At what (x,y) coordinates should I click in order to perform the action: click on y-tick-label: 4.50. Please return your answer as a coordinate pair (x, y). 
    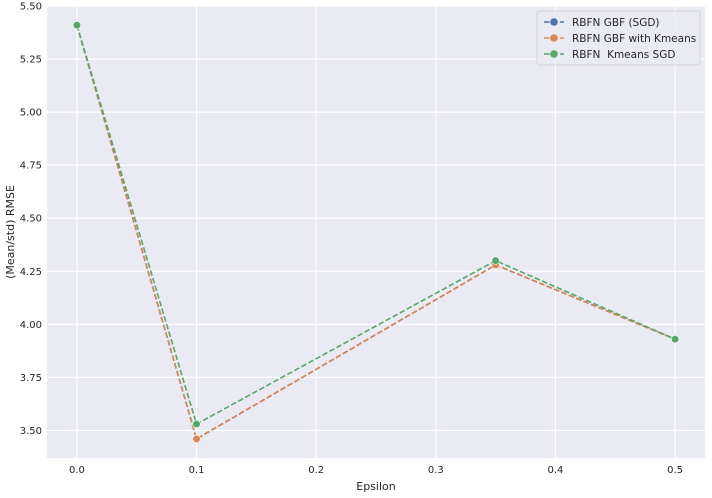
    Looking at the image, I should click on (31, 219).